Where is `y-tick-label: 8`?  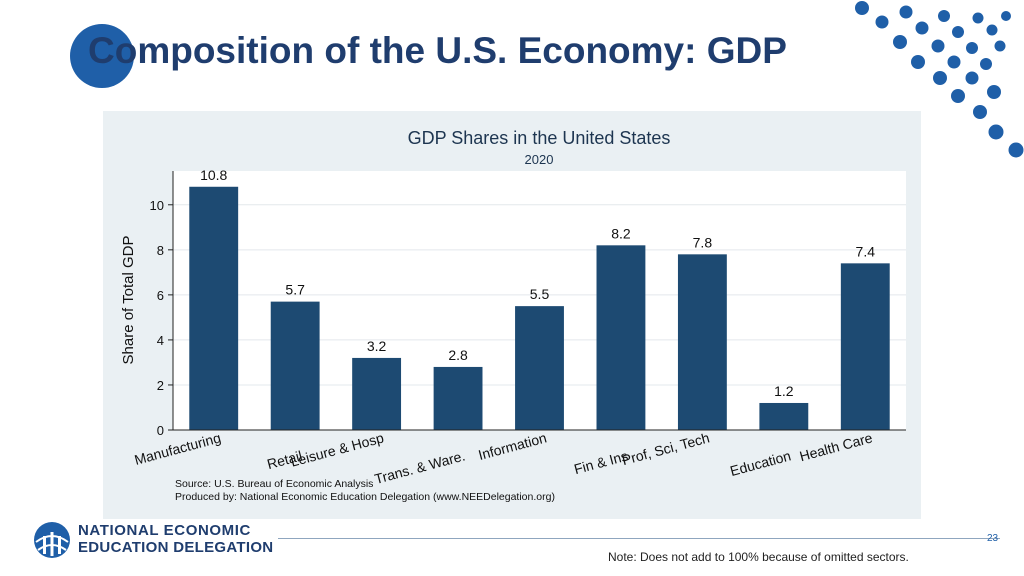
y-tick-label: 8 is located at coordinates (160, 250).